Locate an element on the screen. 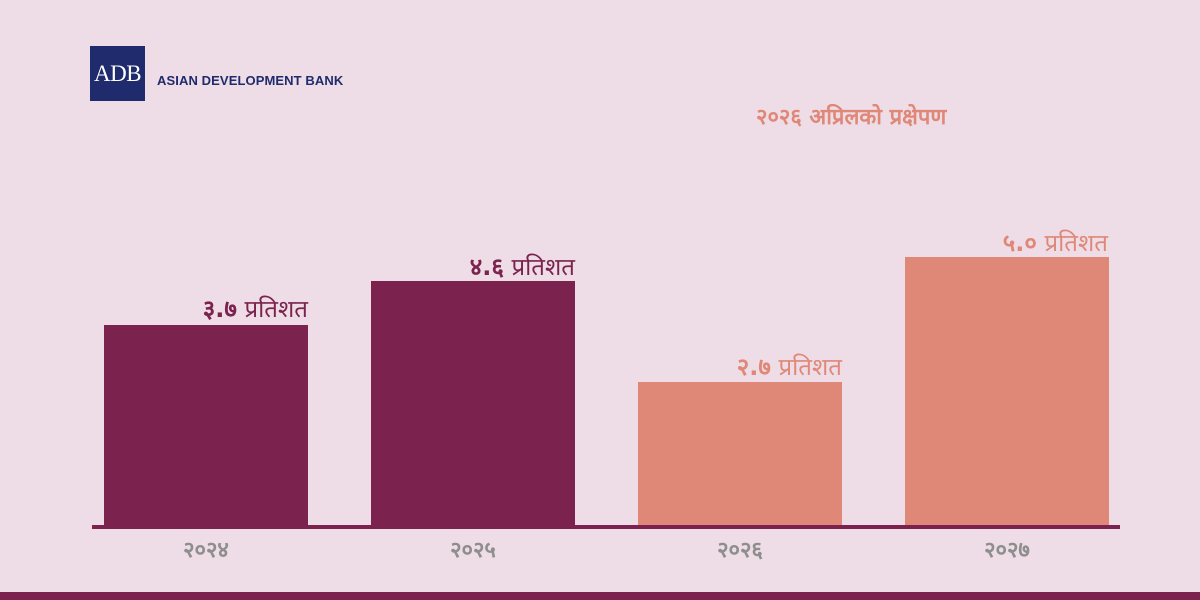 The image size is (1200, 600). bar-label-2025: ४.६ प्रतिशत is located at coordinates (522, 267).